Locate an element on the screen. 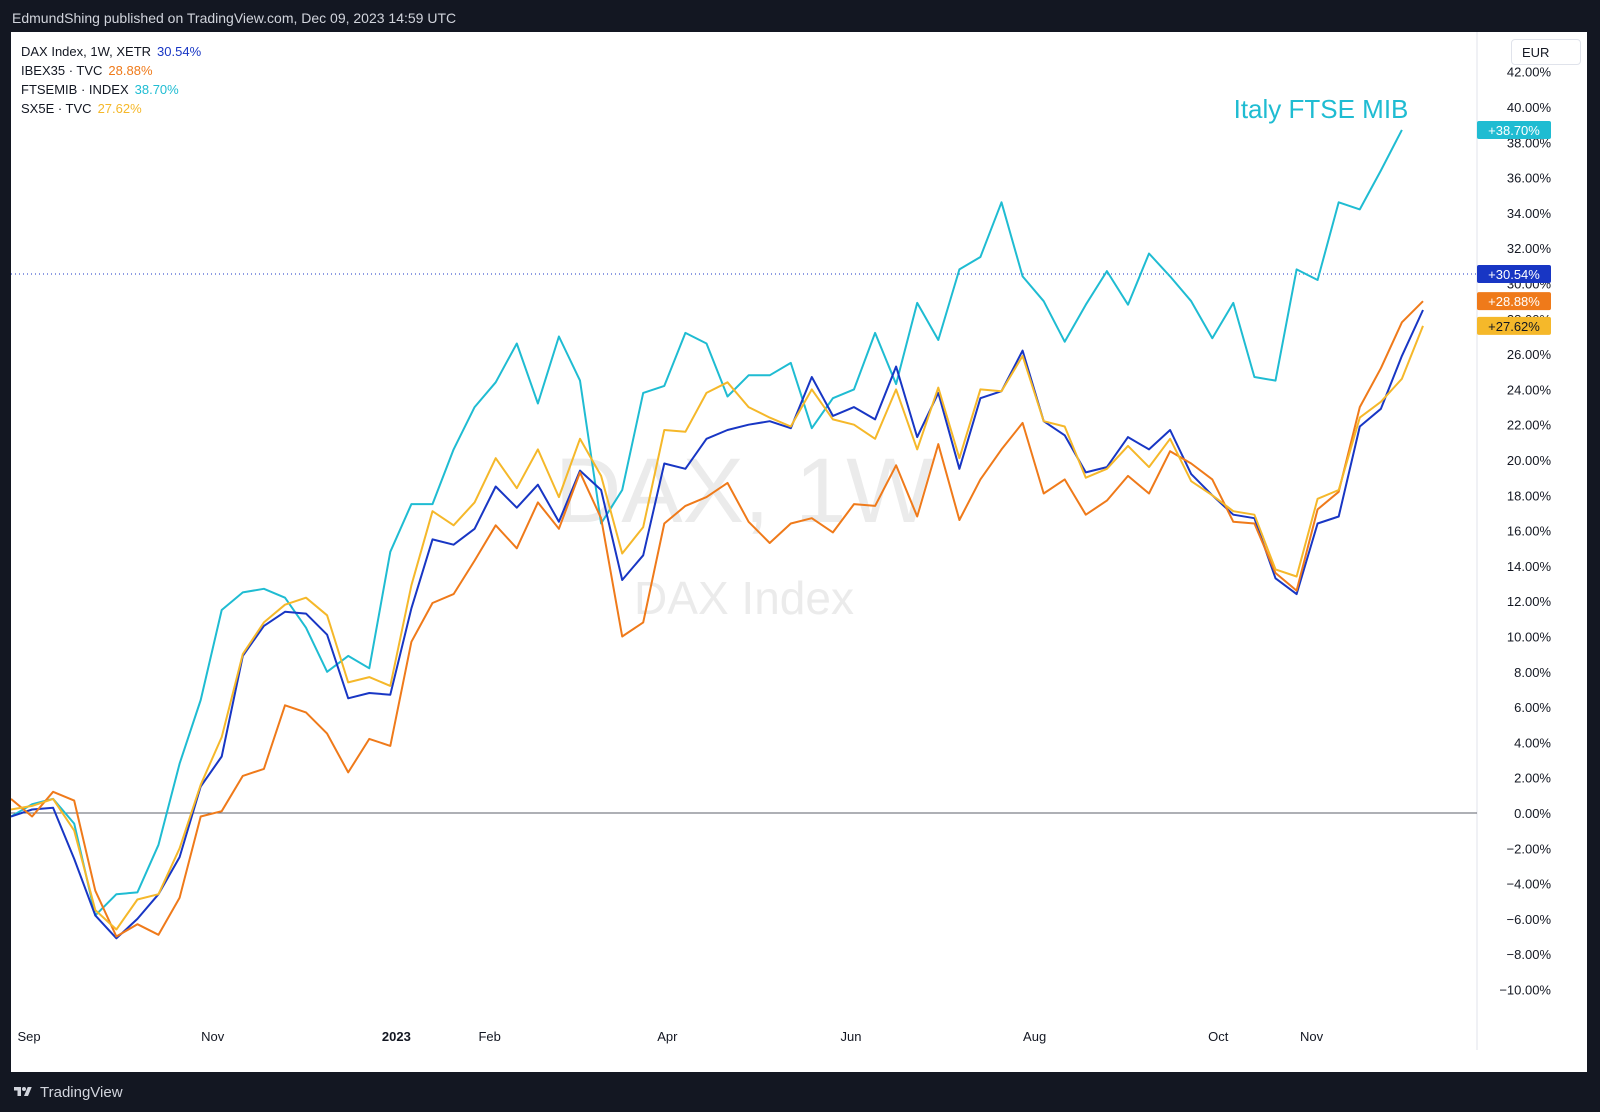 Image resolution: width=1600 pixels, height=1112 pixels. y-tick-label: 40.00% is located at coordinates (1529, 107).